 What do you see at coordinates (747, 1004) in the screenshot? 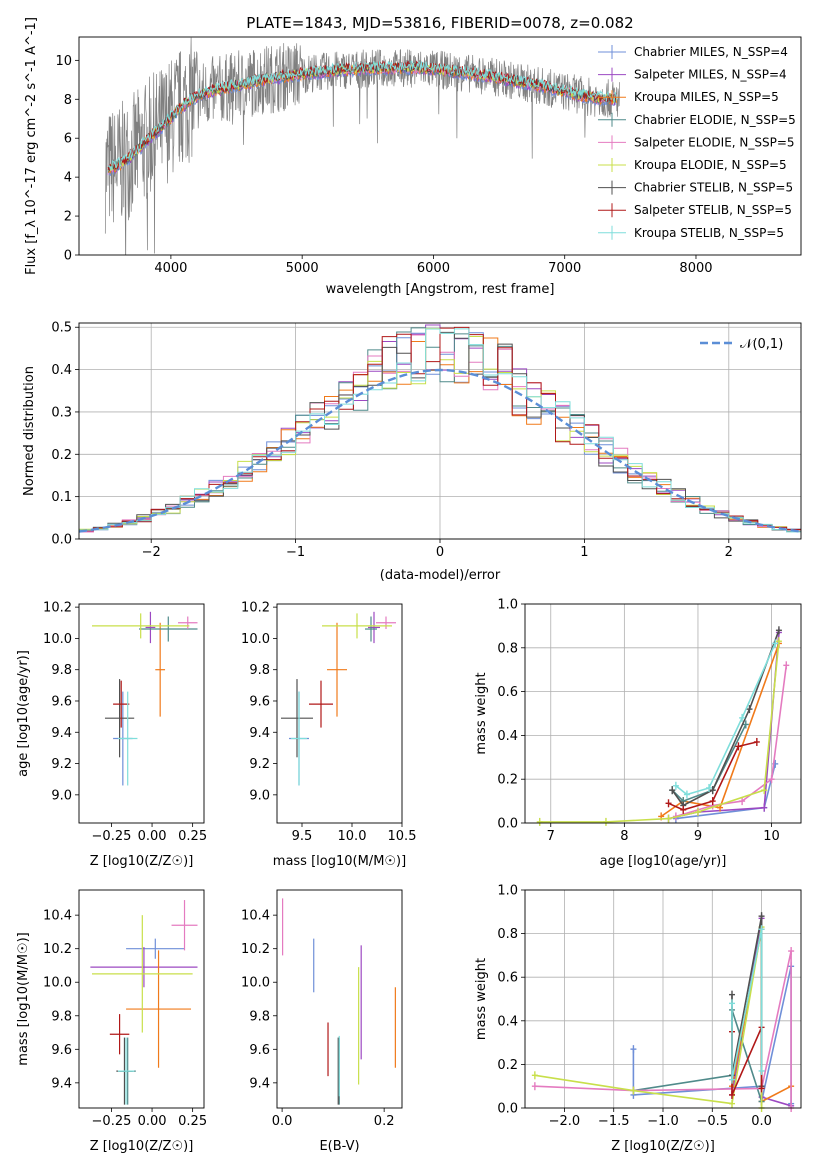
I see `weight-line-kroupa_stelib` at bounding box center [747, 1004].